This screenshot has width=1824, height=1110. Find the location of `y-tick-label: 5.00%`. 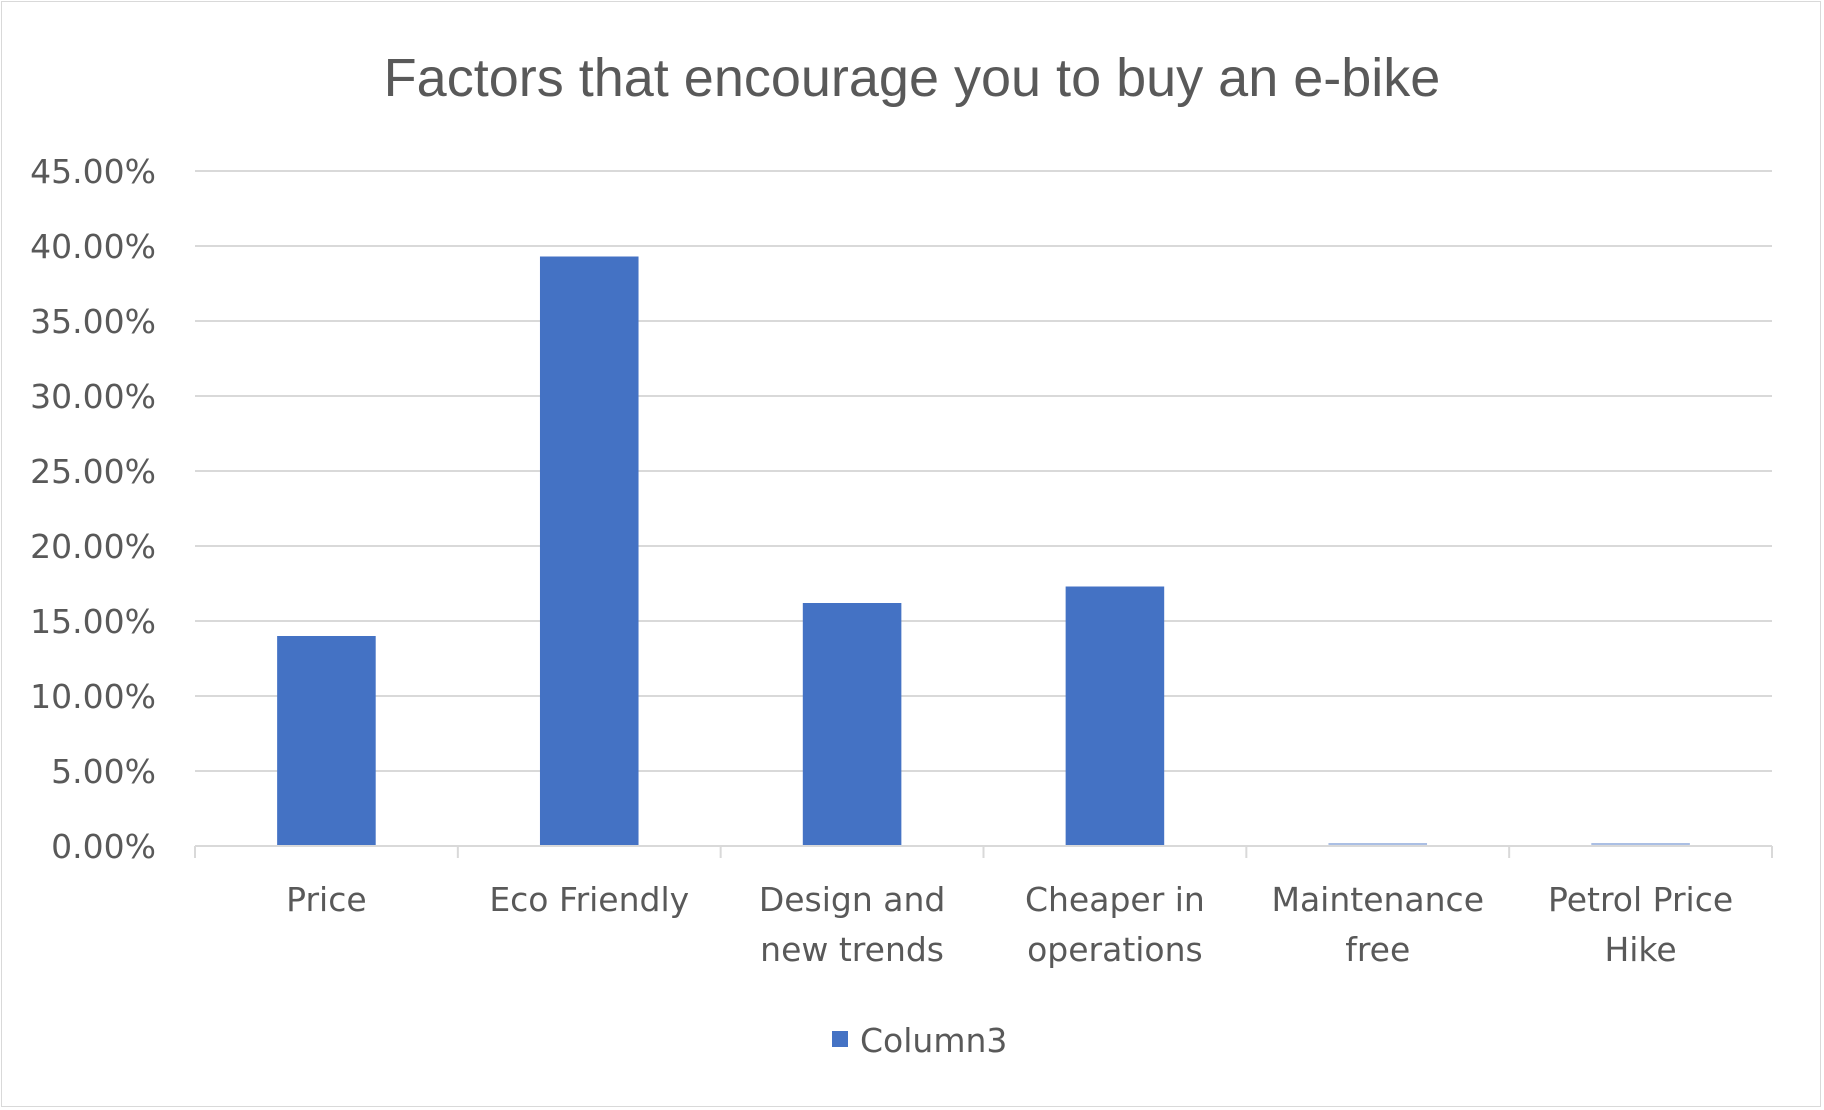

y-tick-label: 5.00% is located at coordinates (103, 771).